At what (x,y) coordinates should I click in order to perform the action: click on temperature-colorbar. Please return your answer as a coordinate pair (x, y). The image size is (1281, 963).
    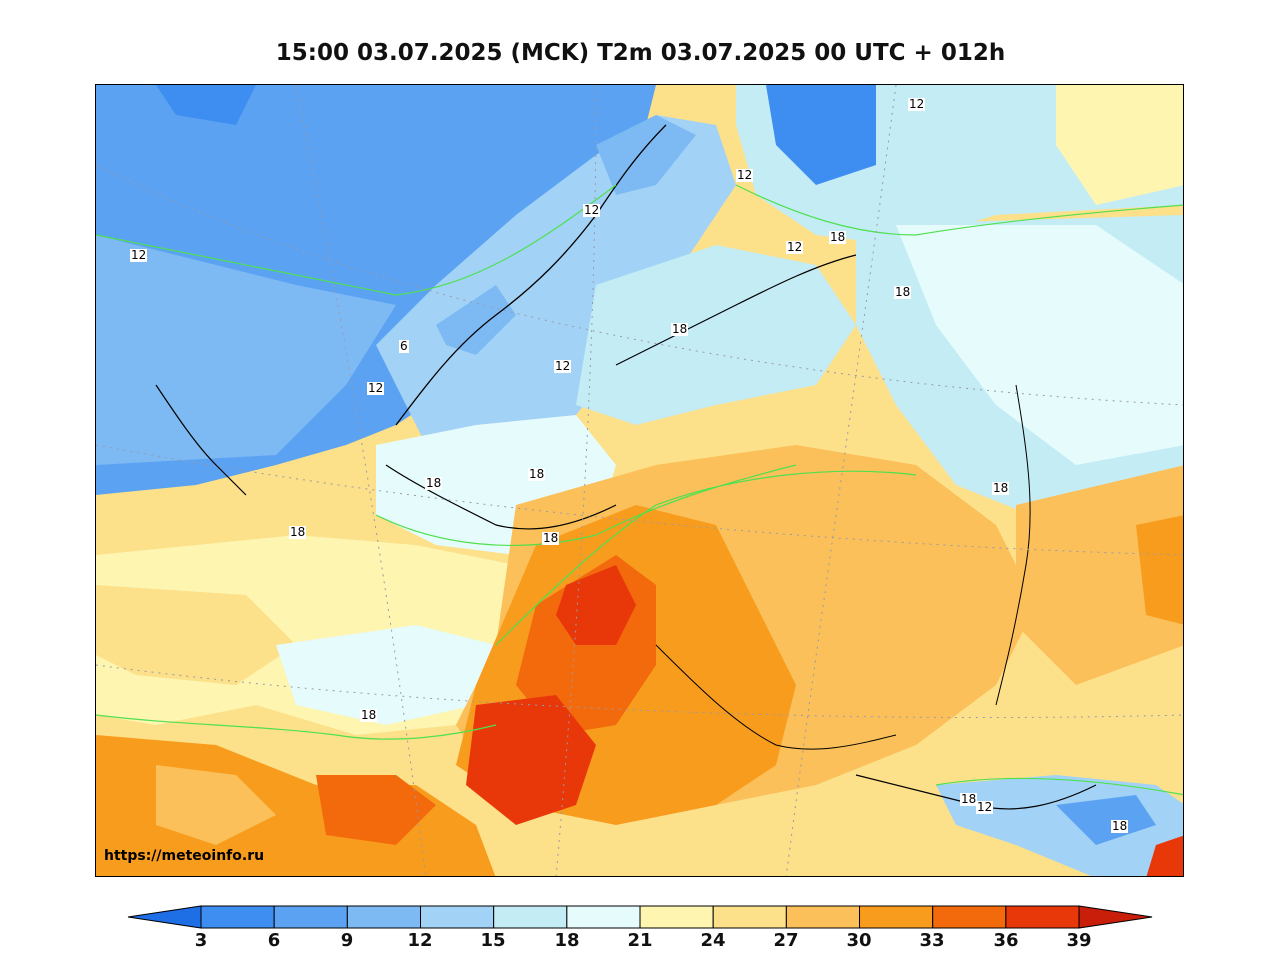
    Looking at the image, I should click on (640, 917).